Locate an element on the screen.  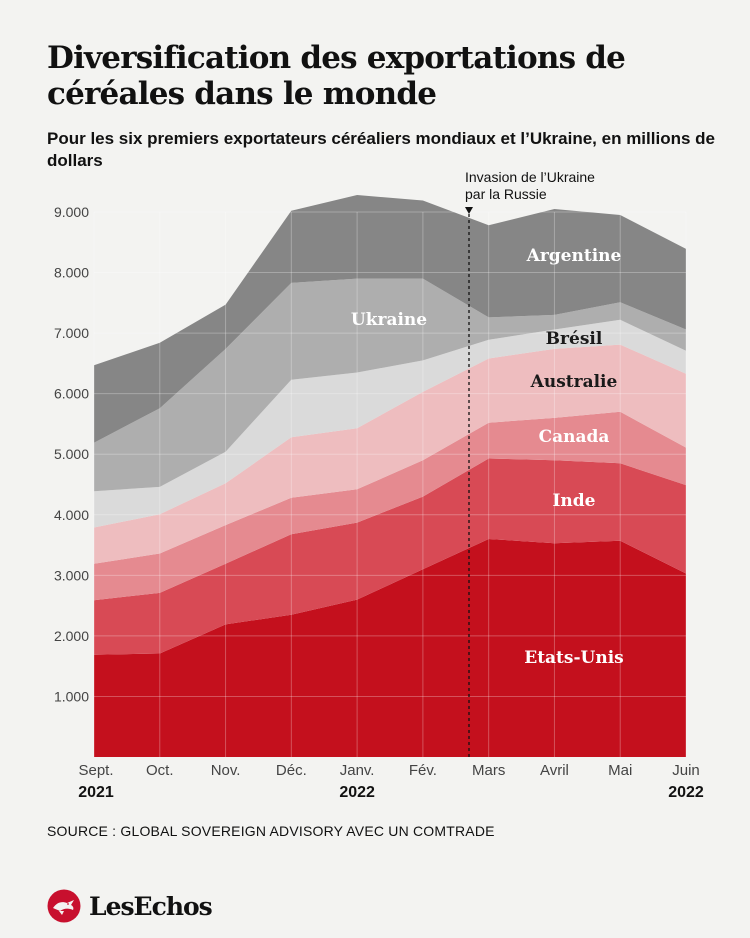
les-echos-bird-logo-icon is located at coordinates (64, 906).